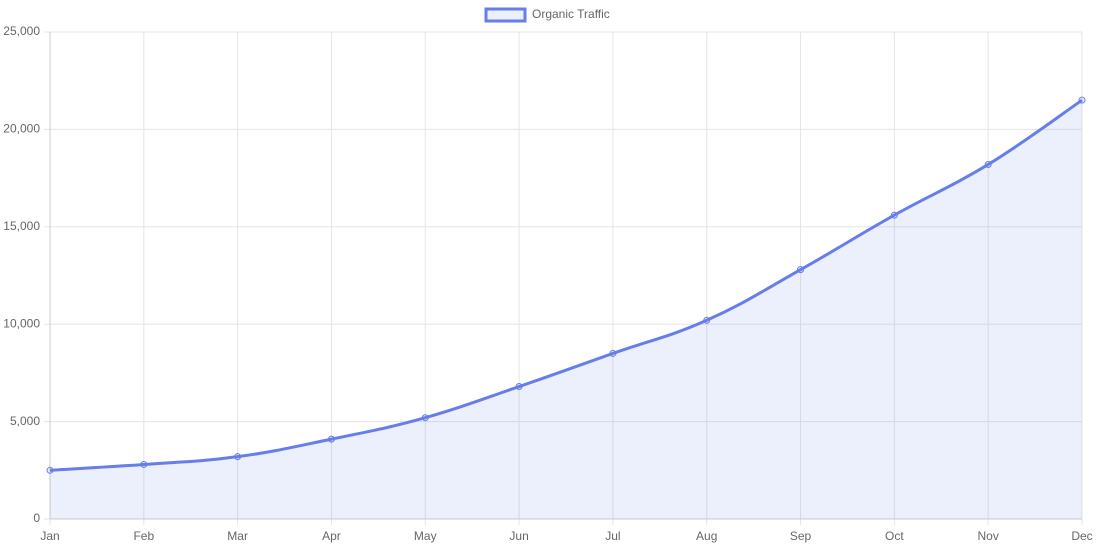 The width and height of the screenshot is (1096, 548). Describe the element at coordinates (25, 421) in the screenshot. I see `y-tick-label: 5,000` at that location.